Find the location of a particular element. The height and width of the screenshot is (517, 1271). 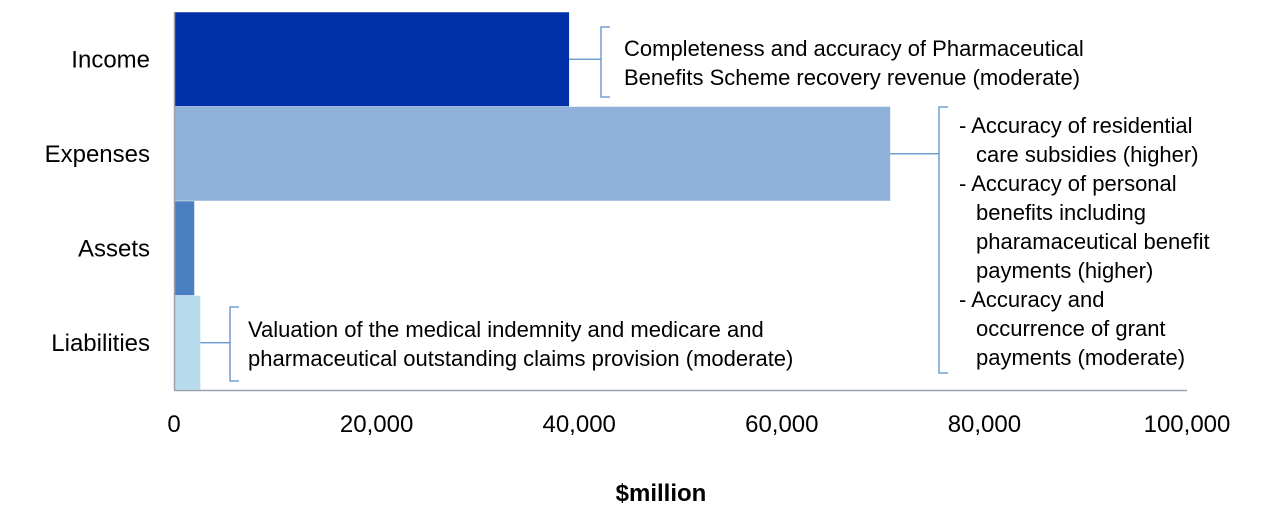

bar-liabilities is located at coordinates (187, 342).